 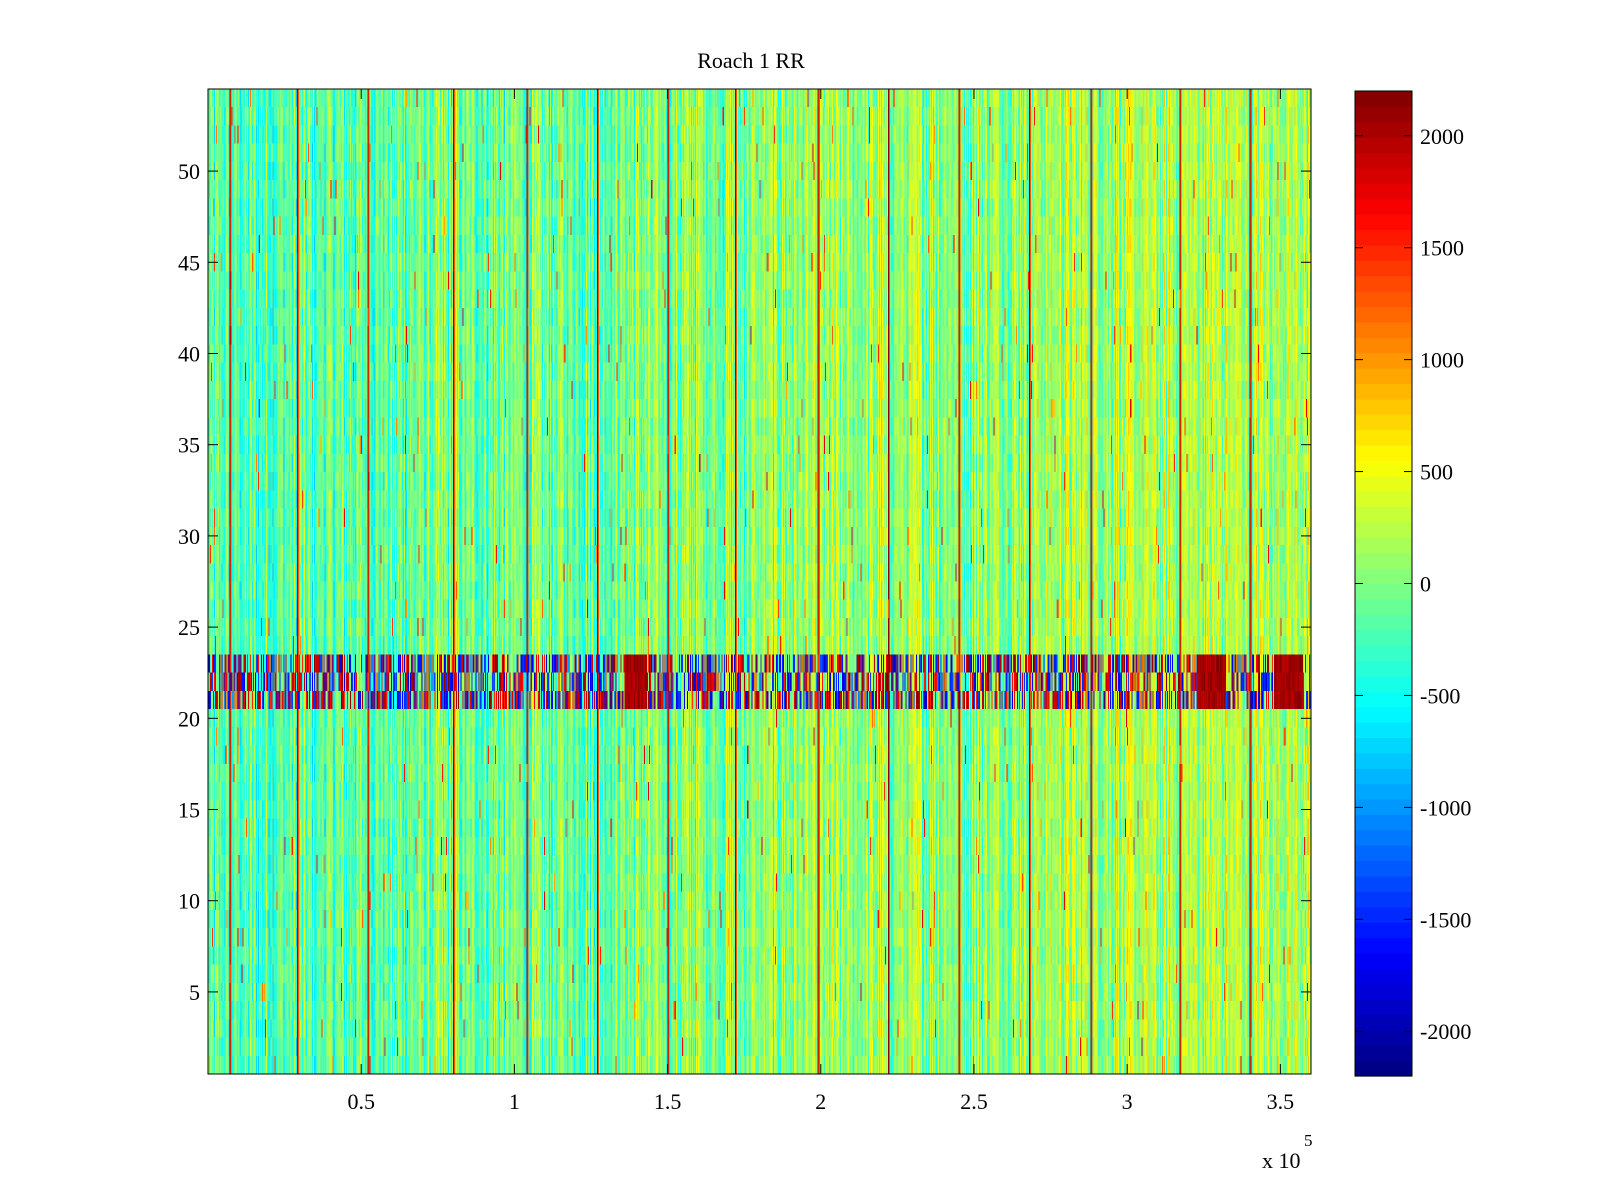 I want to click on x-tick-label: 3.5, so click(x=1281, y=1101).